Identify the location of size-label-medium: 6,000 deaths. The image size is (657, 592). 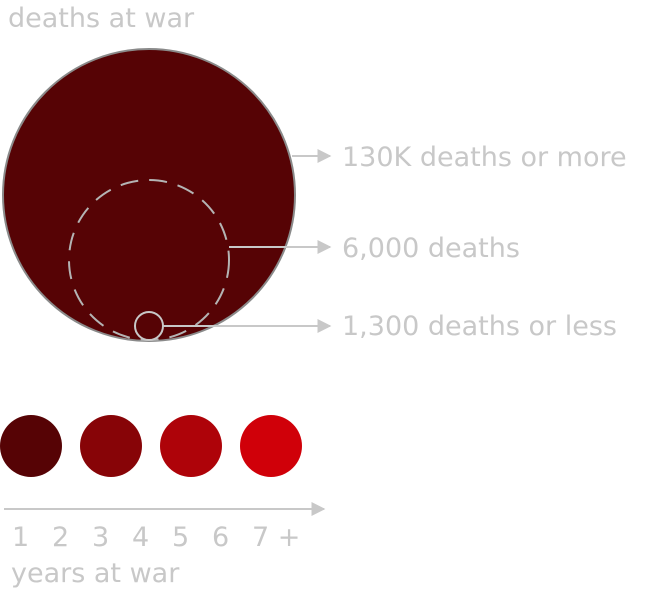
(431, 248).